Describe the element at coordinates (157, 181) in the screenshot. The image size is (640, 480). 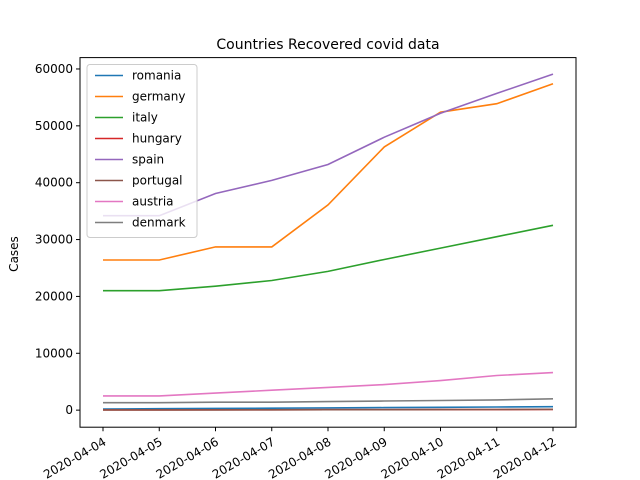
I see `legend-label-portugal: portugal` at that location.